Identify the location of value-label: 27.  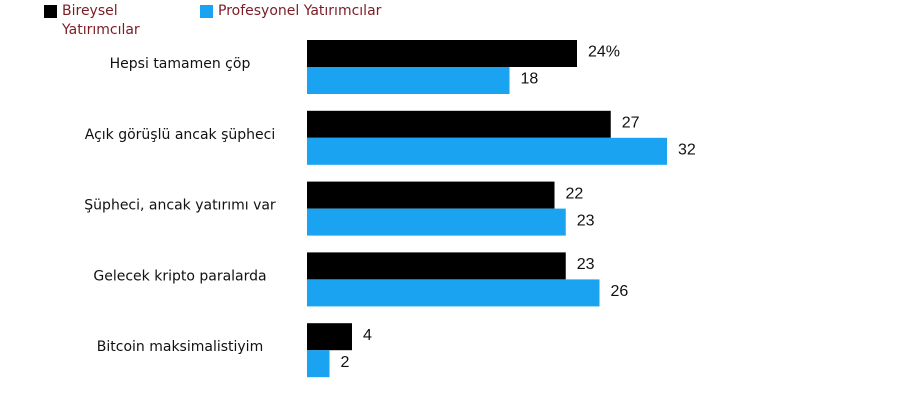
(631, 123).